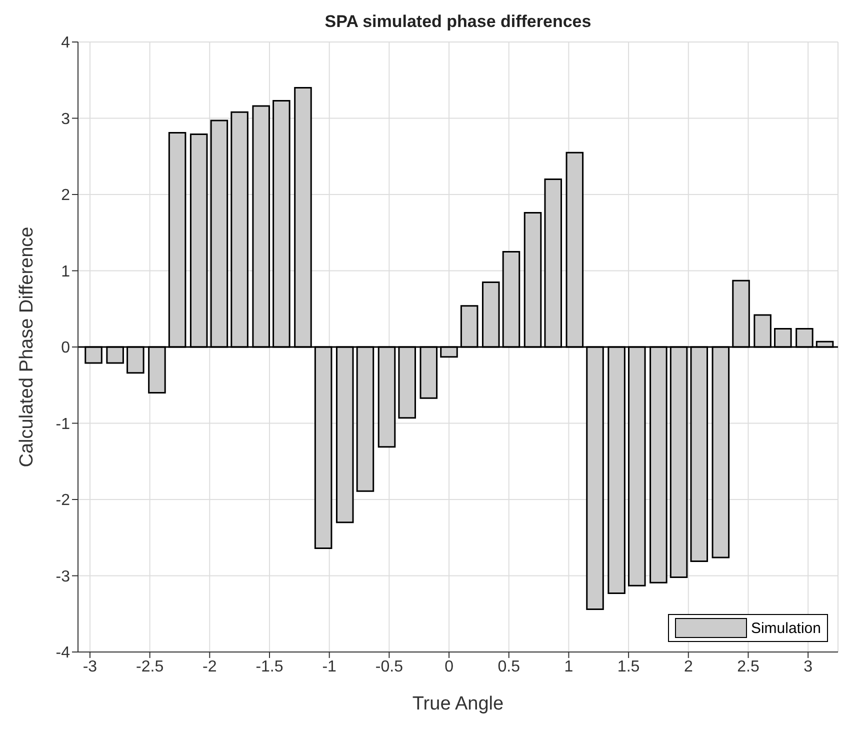 This screenshot has height=740, width=850. What do you see at coordinates (150, 667) in the screenshot?
I see `x-tick-label: -2.5` at bounding box center [150, 667].